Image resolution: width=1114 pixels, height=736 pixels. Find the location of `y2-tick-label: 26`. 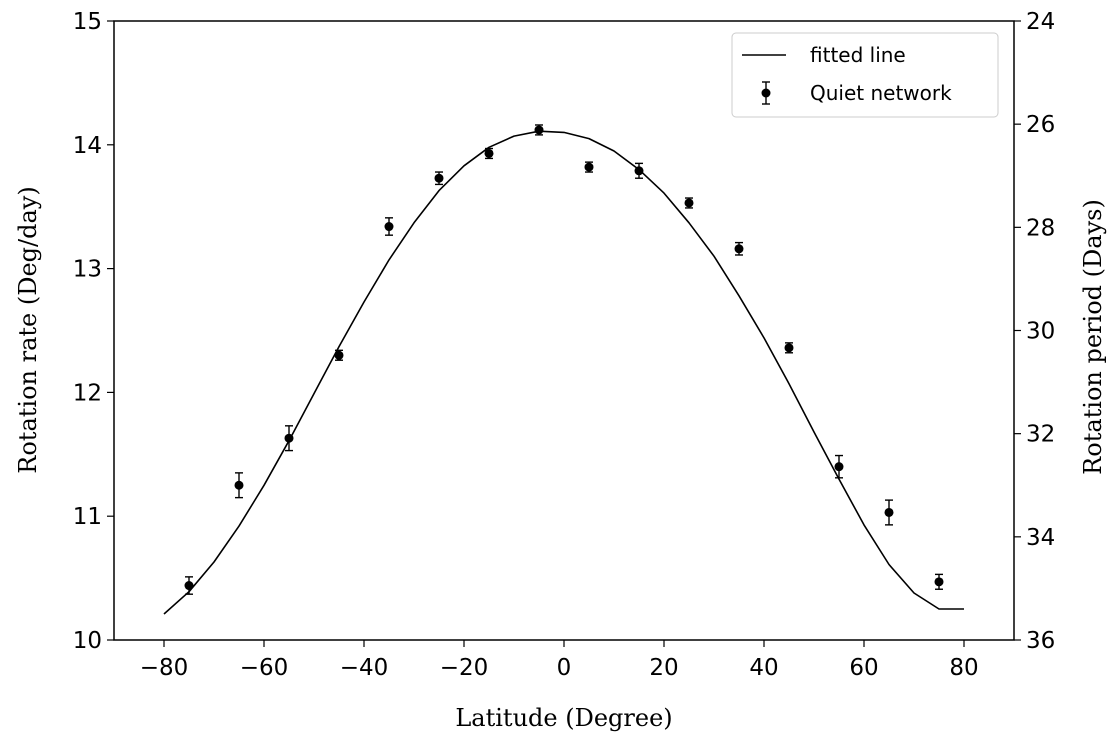

y2-tick-label: 26 is located at coordinates (1040, 125).